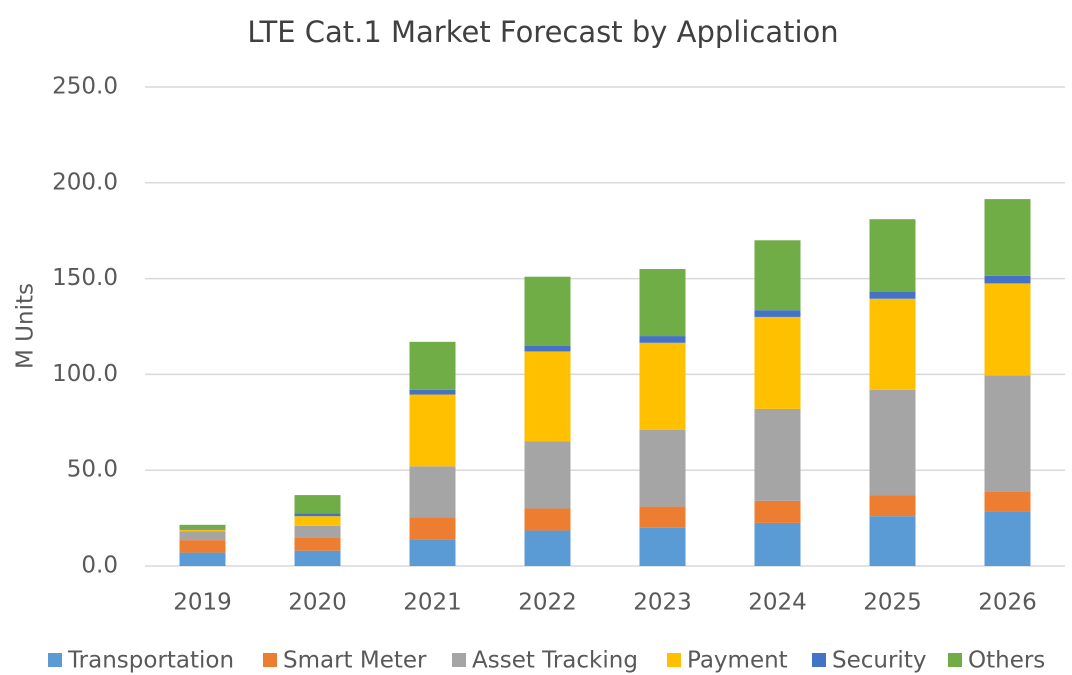  Describe the element at coordinates (777, 603) in the screenshot. I see `x-tick-label: 2024` at that location.